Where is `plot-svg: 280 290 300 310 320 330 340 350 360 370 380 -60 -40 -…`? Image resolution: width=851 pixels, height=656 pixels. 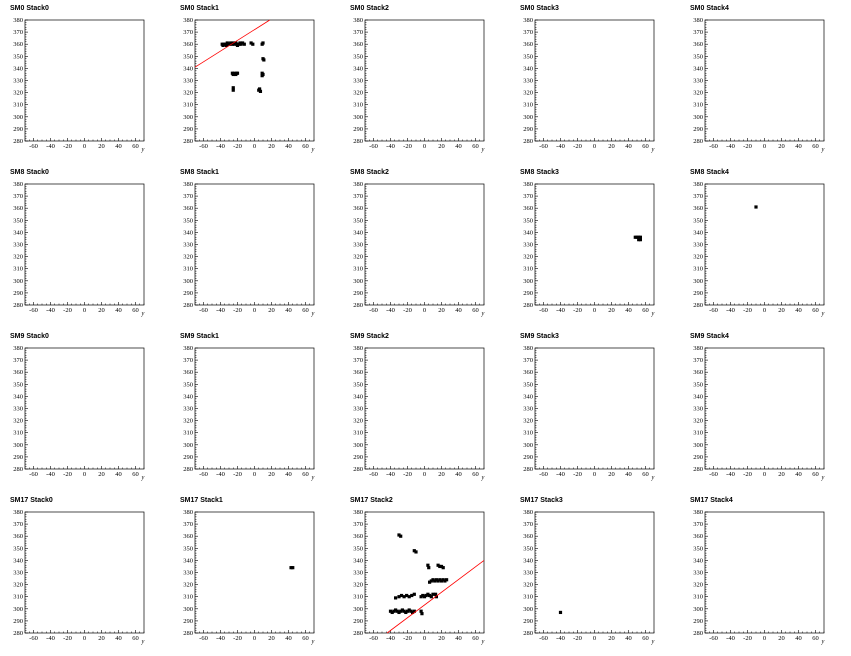
plot-svg: 280 290 300 310 320 330 340 350 360 370 380 -60 -40 -… is located at coordinates (588, 413).